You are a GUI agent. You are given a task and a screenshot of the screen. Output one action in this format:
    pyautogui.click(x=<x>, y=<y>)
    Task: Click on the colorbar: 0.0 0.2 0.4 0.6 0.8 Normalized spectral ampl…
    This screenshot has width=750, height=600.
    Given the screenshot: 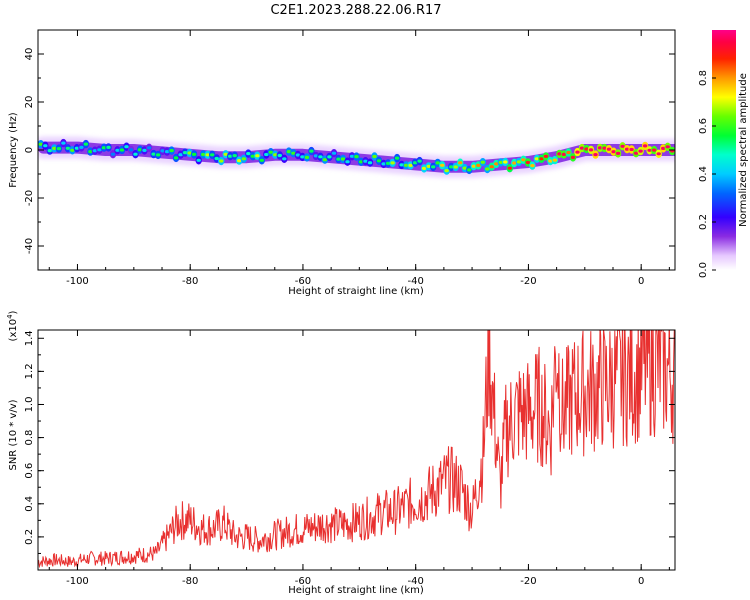 What is the action you would take?
    pyautogui.click(x=723, y=154)
    